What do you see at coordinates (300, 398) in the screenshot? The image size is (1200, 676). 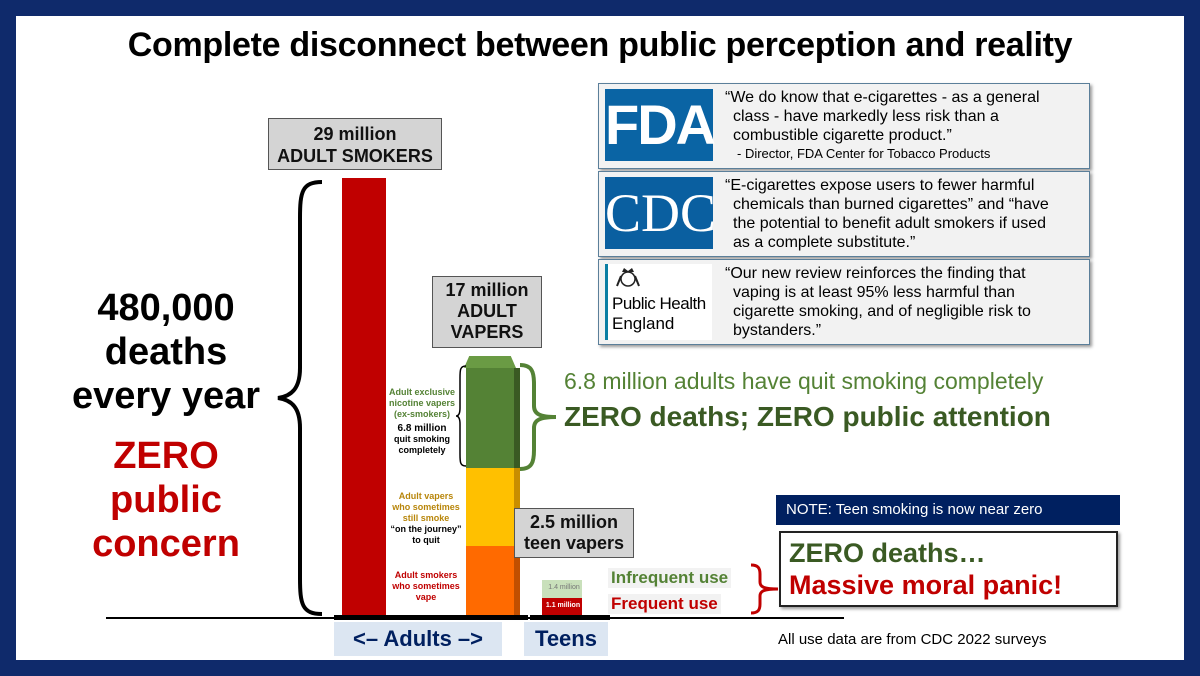 I see `deaths-brace` at bounding box center [300, 398].